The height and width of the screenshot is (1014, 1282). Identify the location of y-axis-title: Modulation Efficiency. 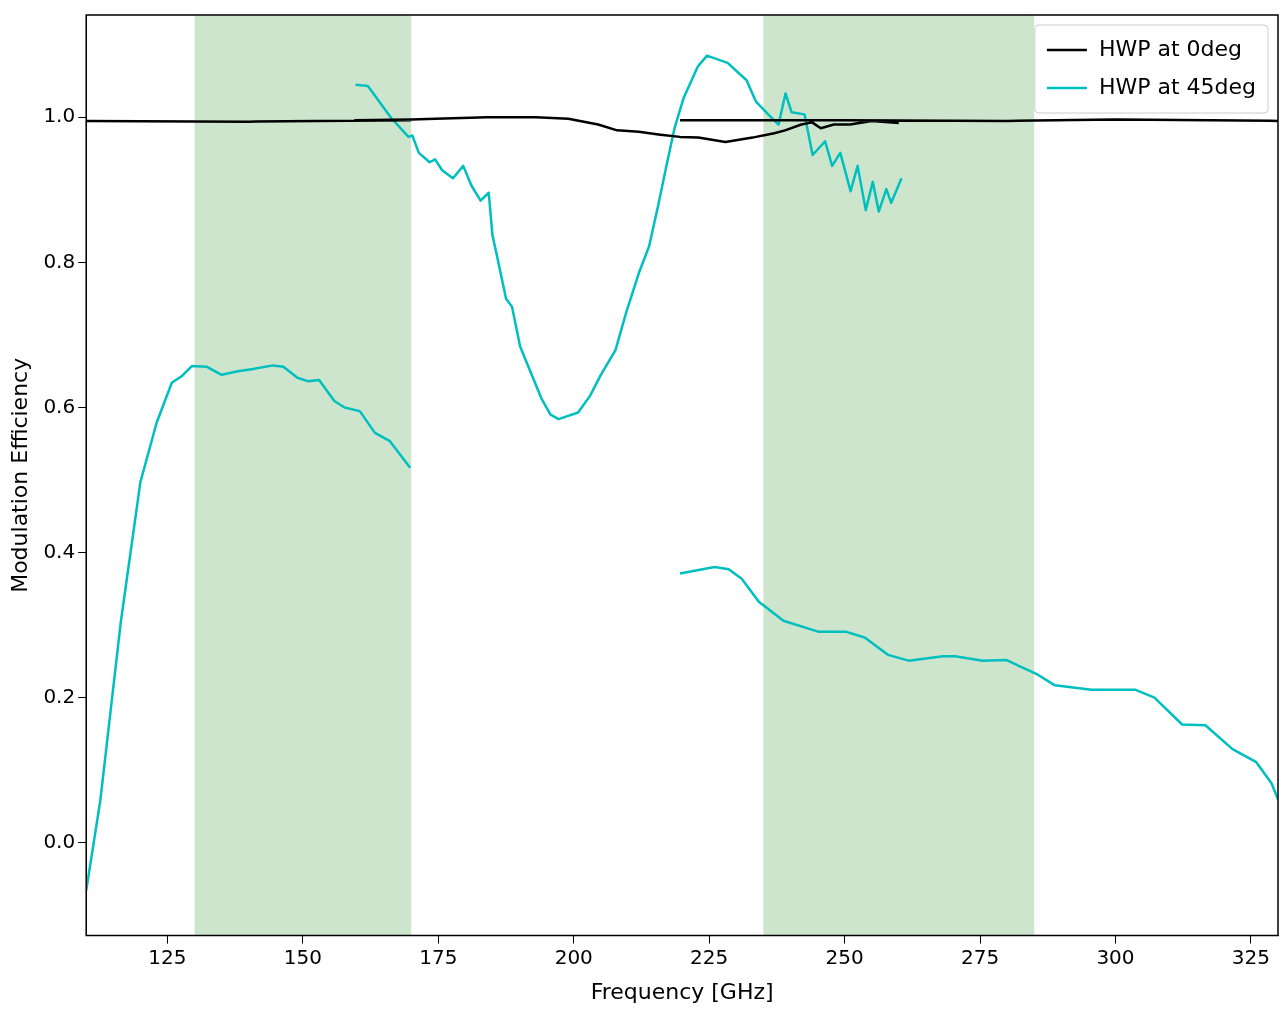
(19, 475).